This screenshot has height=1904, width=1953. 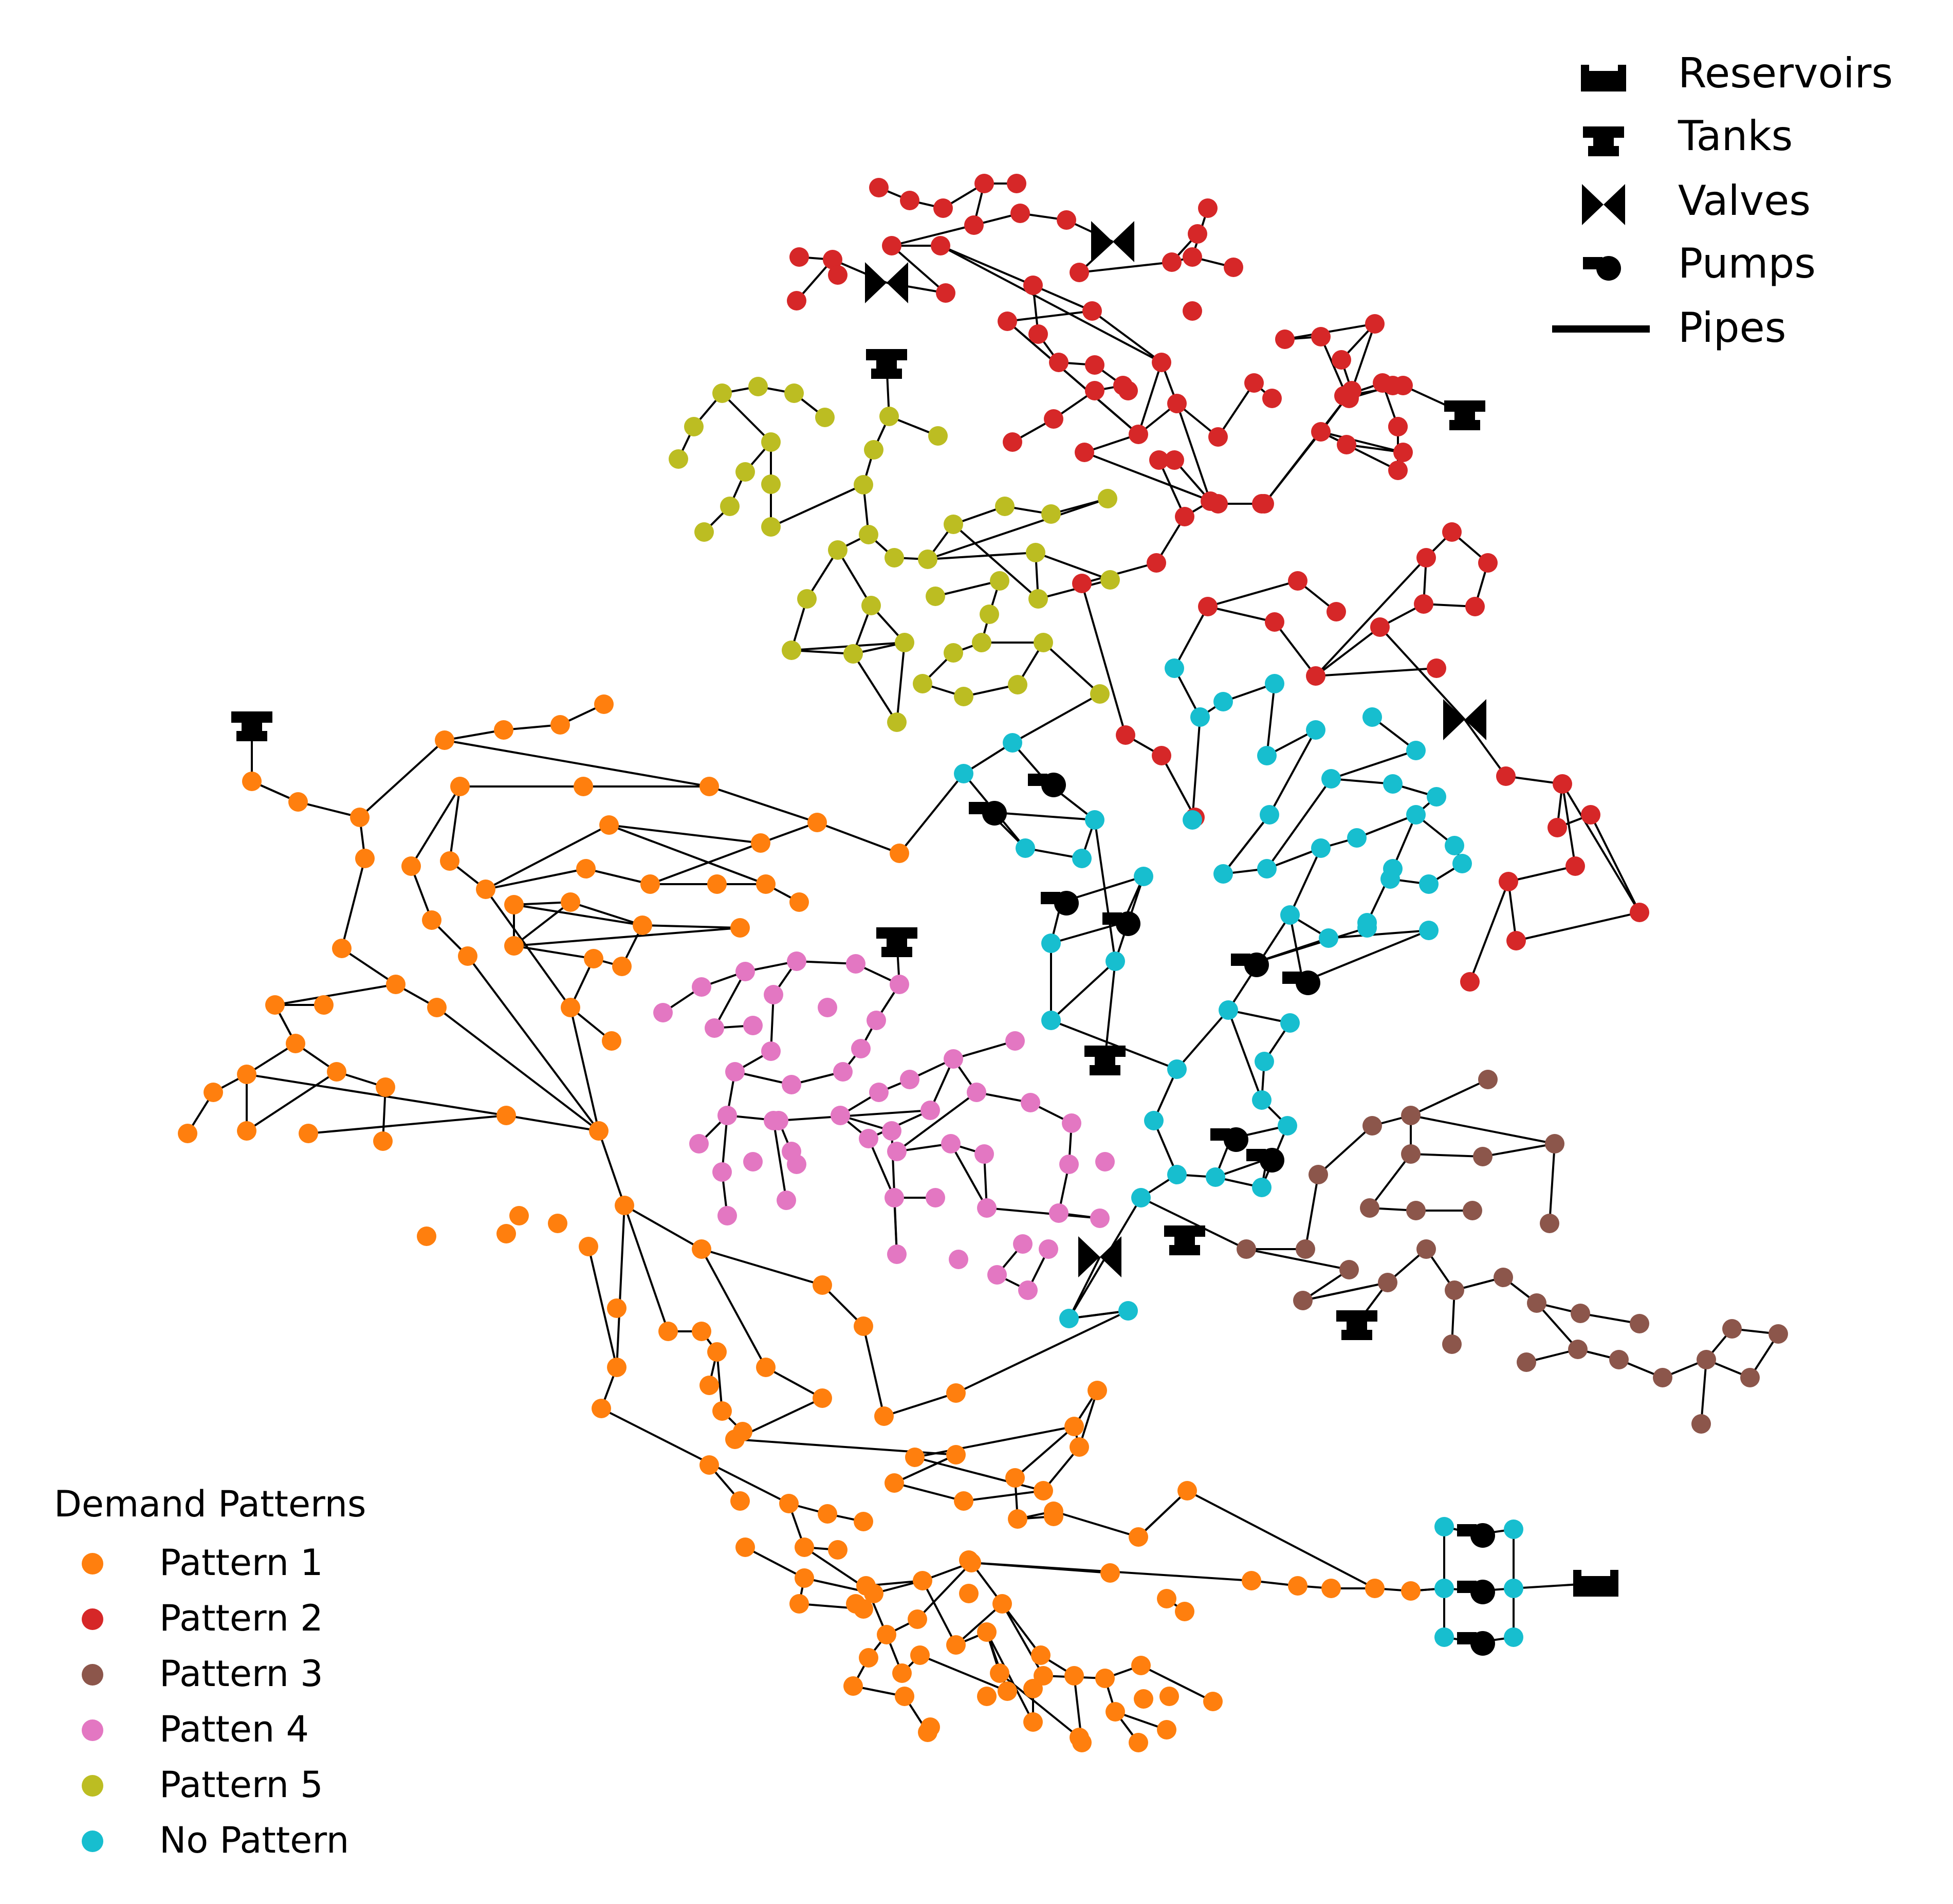 I want to click on pattern-4-swatch, so click(x=92, y=1730).